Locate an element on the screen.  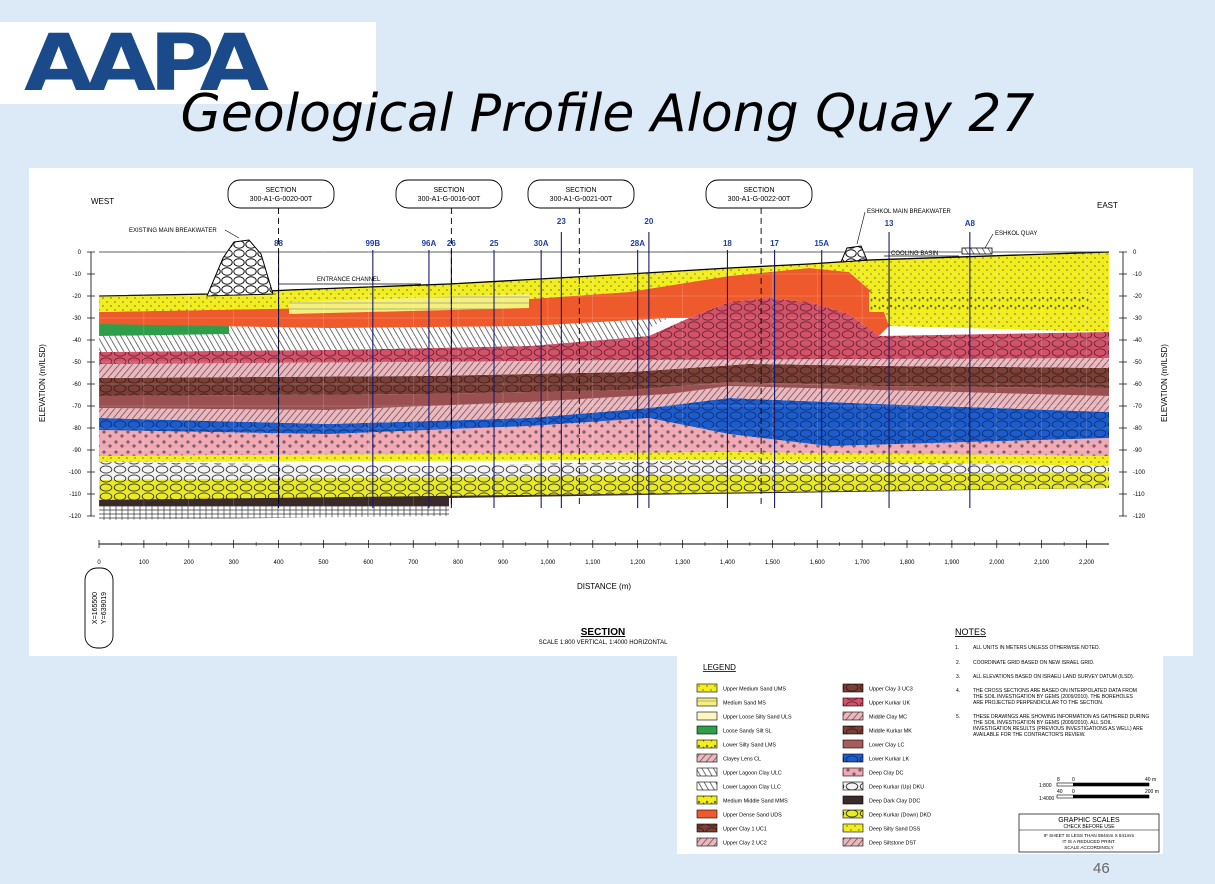
y-tick-label-right: -100 is located at coordinates (1139, 473).